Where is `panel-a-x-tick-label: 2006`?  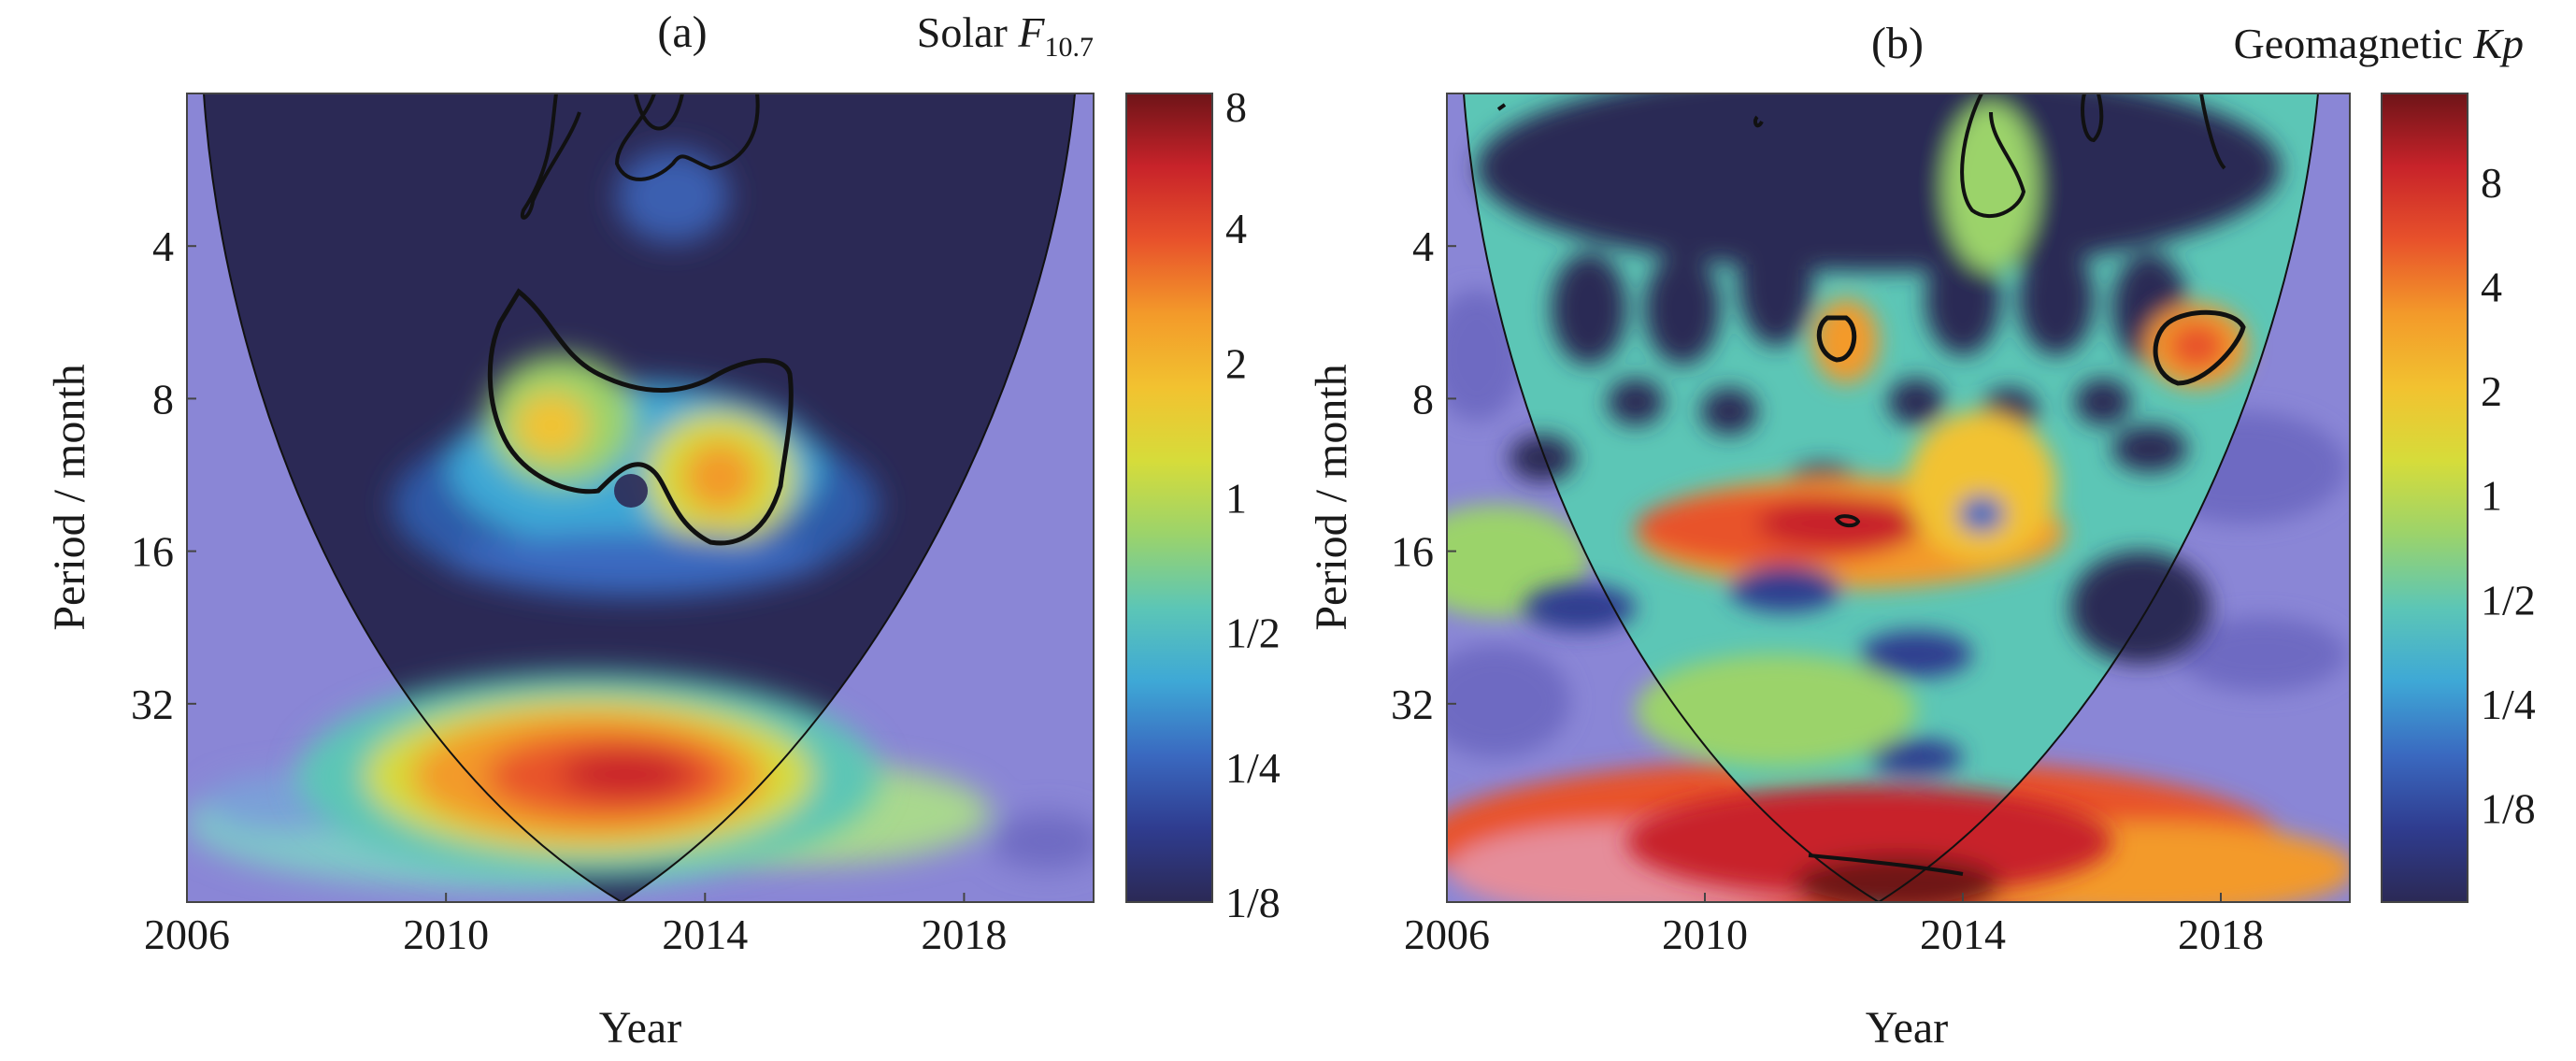
panel-a-x-tick-label: 2006 is located at coordinates (187, 934).